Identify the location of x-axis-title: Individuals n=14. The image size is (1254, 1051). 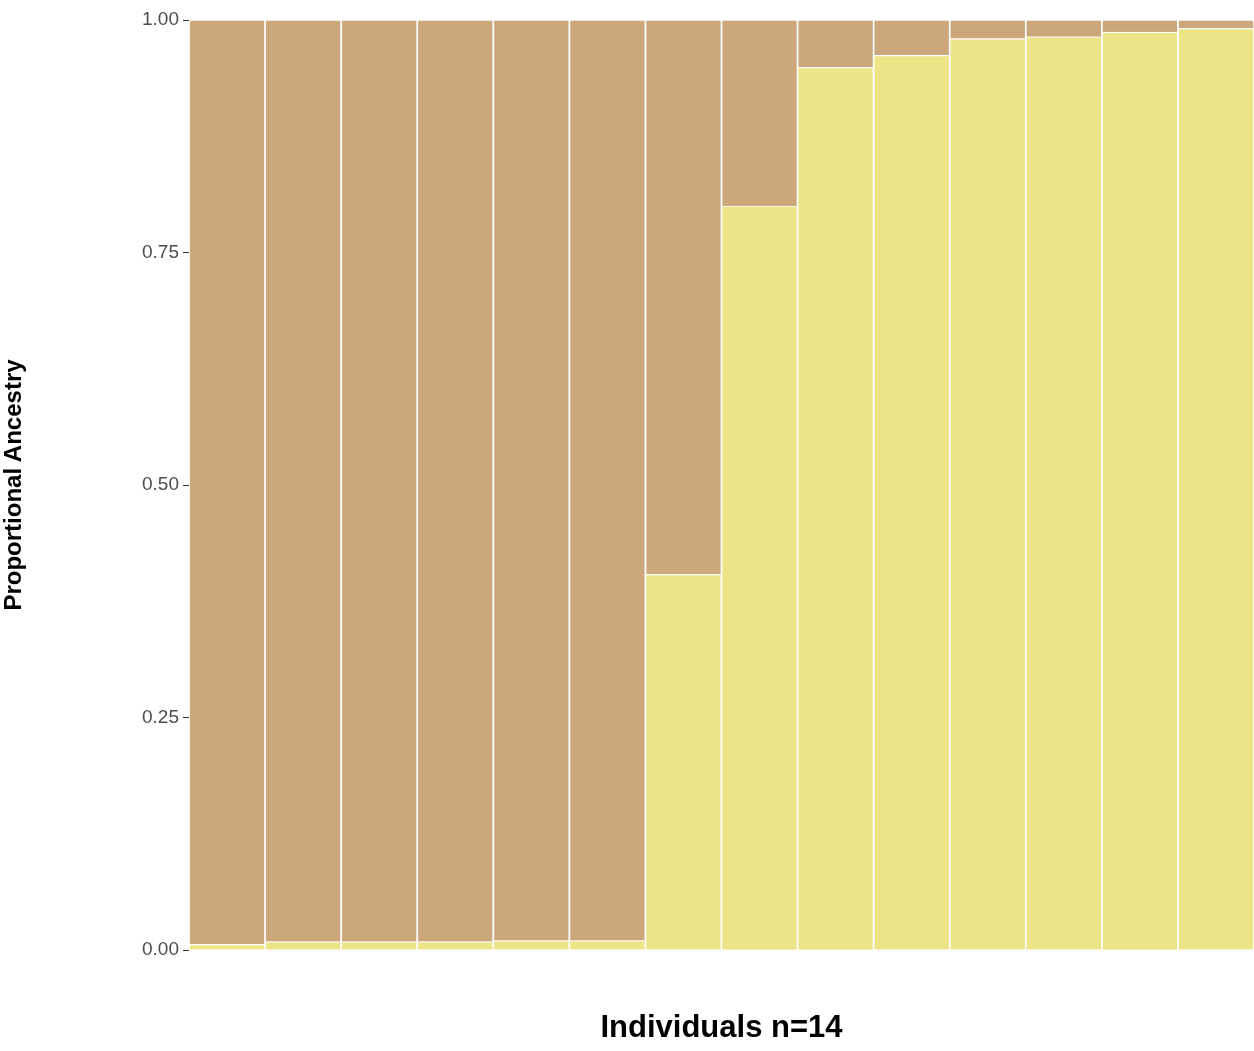
(722, 1026).